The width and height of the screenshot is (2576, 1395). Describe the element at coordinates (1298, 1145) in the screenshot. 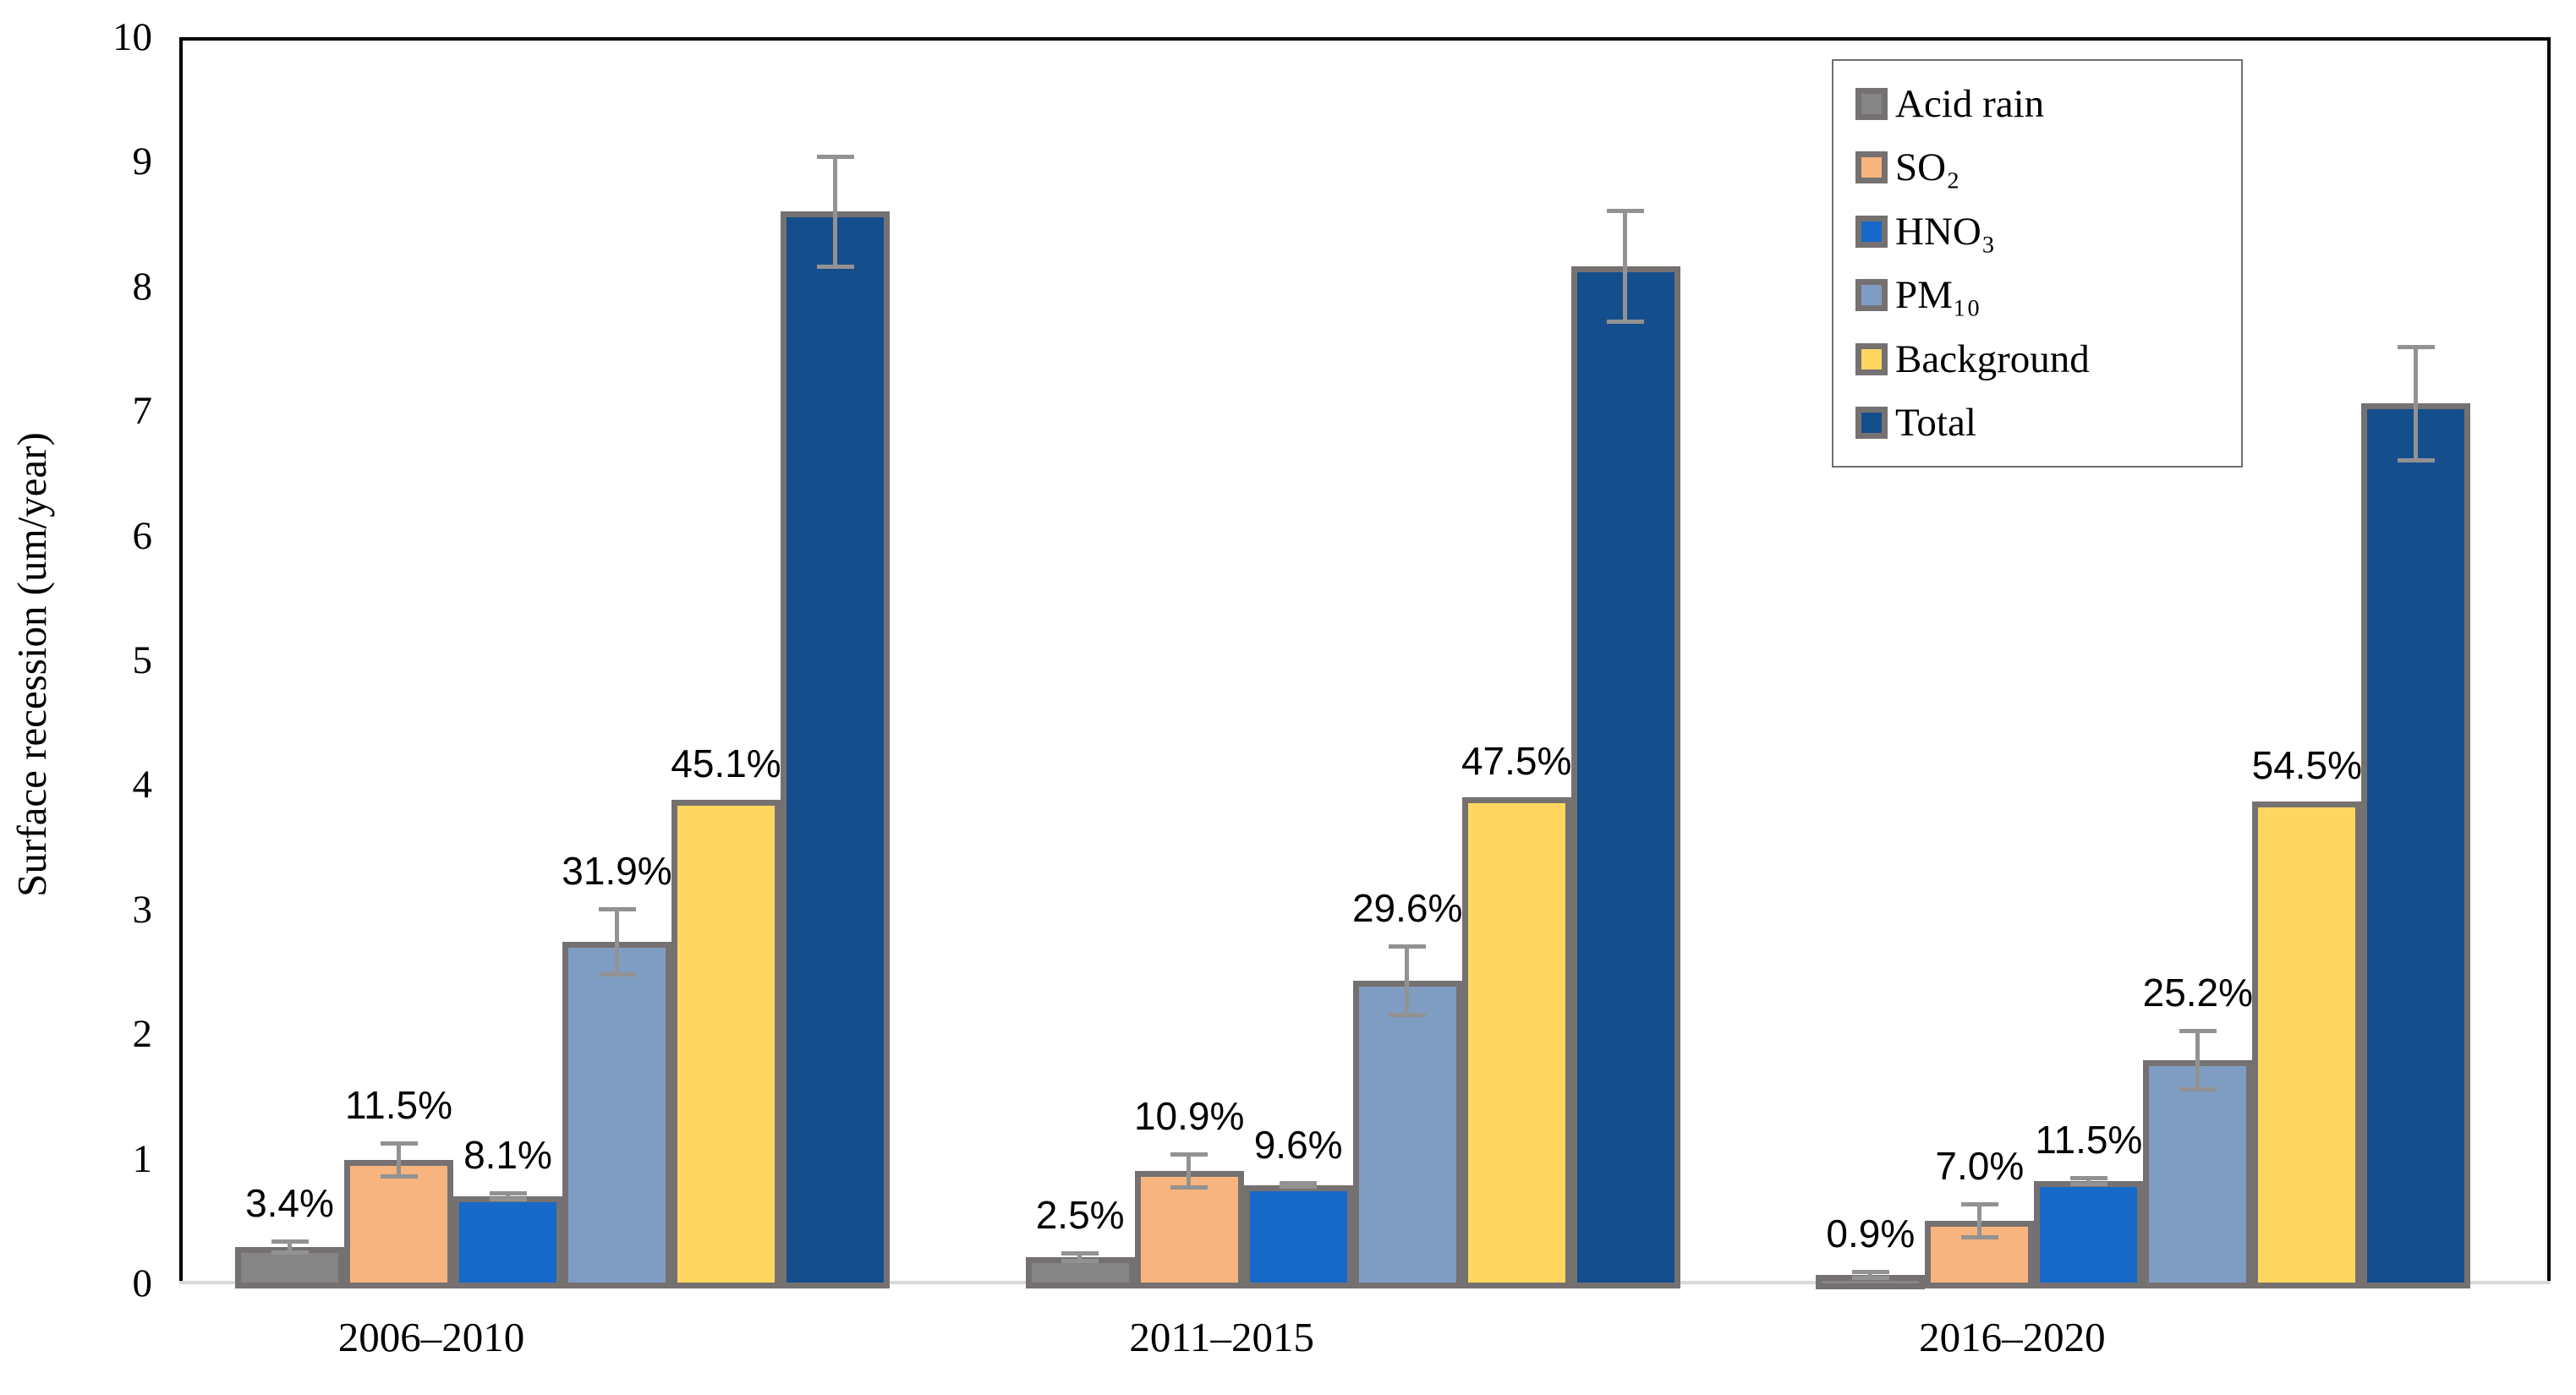

I see `bar-value-label-hno-2011-2015: 9.6%` at that location.